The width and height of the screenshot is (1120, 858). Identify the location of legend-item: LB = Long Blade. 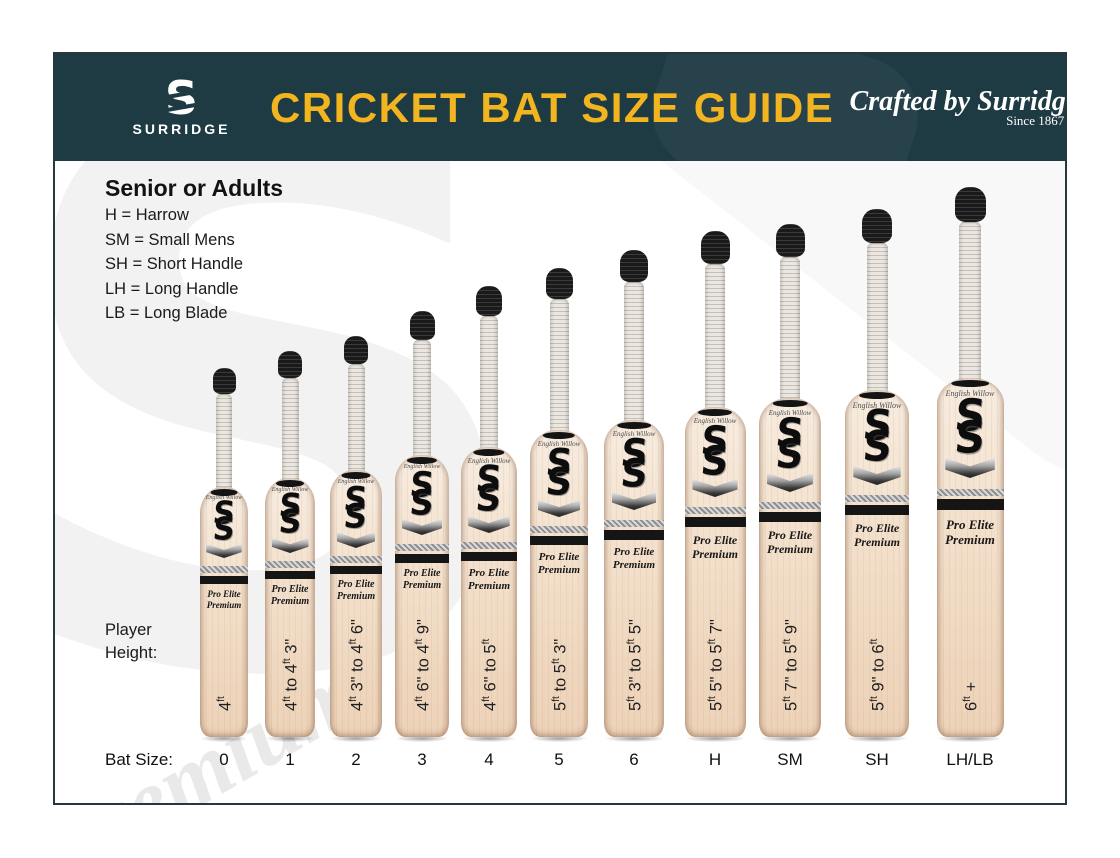
(166, 313).